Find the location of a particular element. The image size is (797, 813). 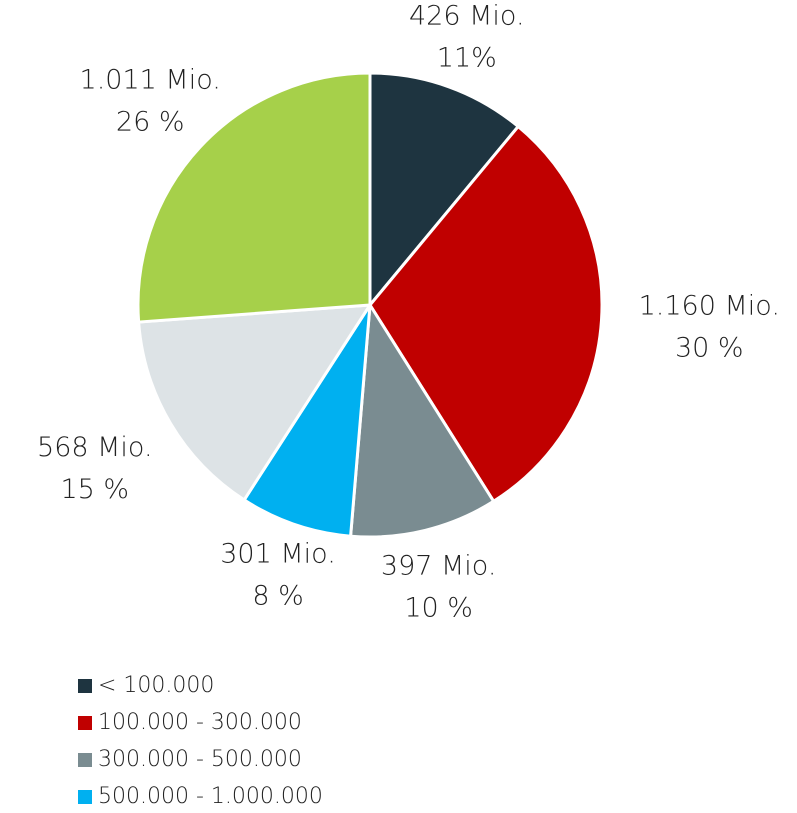

percent-label: 8 % is located at coordinates (277, 595).